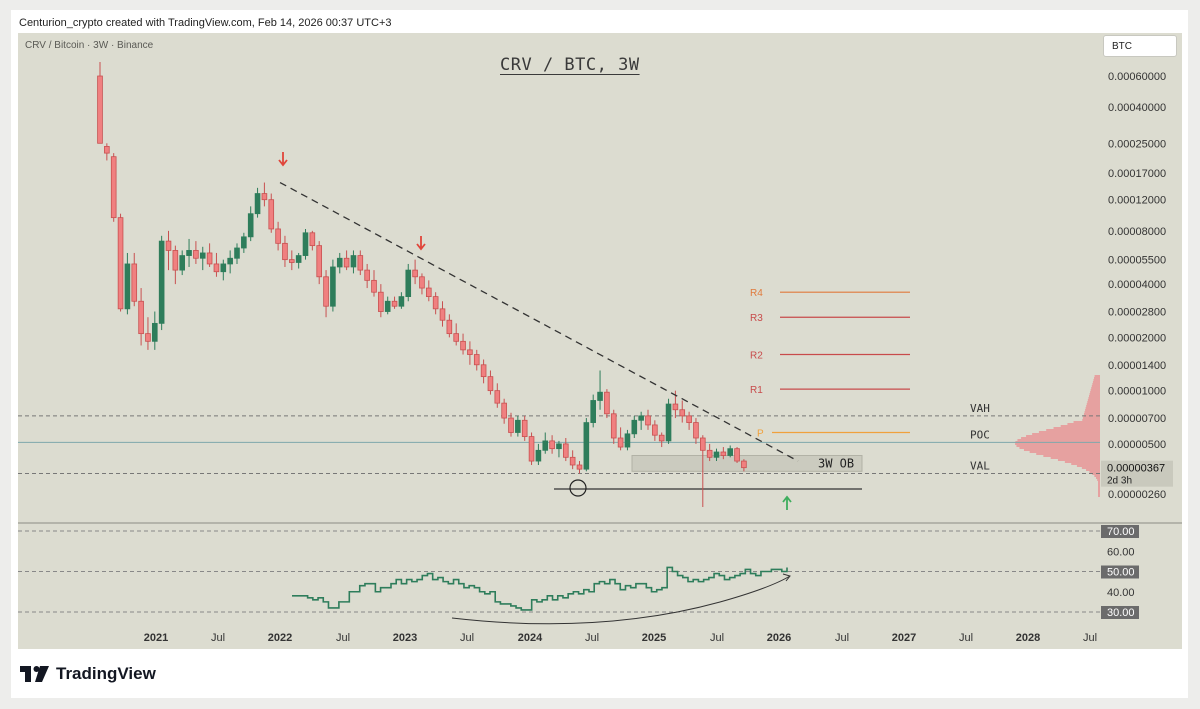  What do you see at coordinates (156, 638) in the screenshot?
I see `time-axis-label: 2021` at bounding box center [156, 638].